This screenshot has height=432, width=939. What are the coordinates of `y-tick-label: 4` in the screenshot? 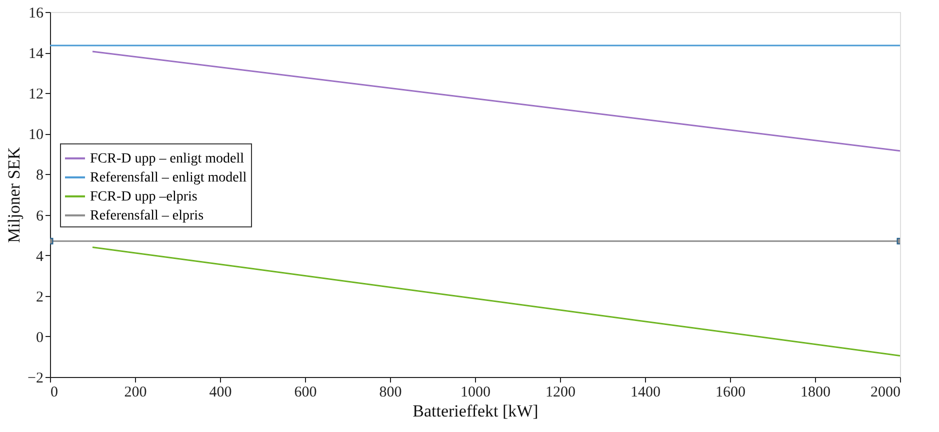 It's located at (40, 256).